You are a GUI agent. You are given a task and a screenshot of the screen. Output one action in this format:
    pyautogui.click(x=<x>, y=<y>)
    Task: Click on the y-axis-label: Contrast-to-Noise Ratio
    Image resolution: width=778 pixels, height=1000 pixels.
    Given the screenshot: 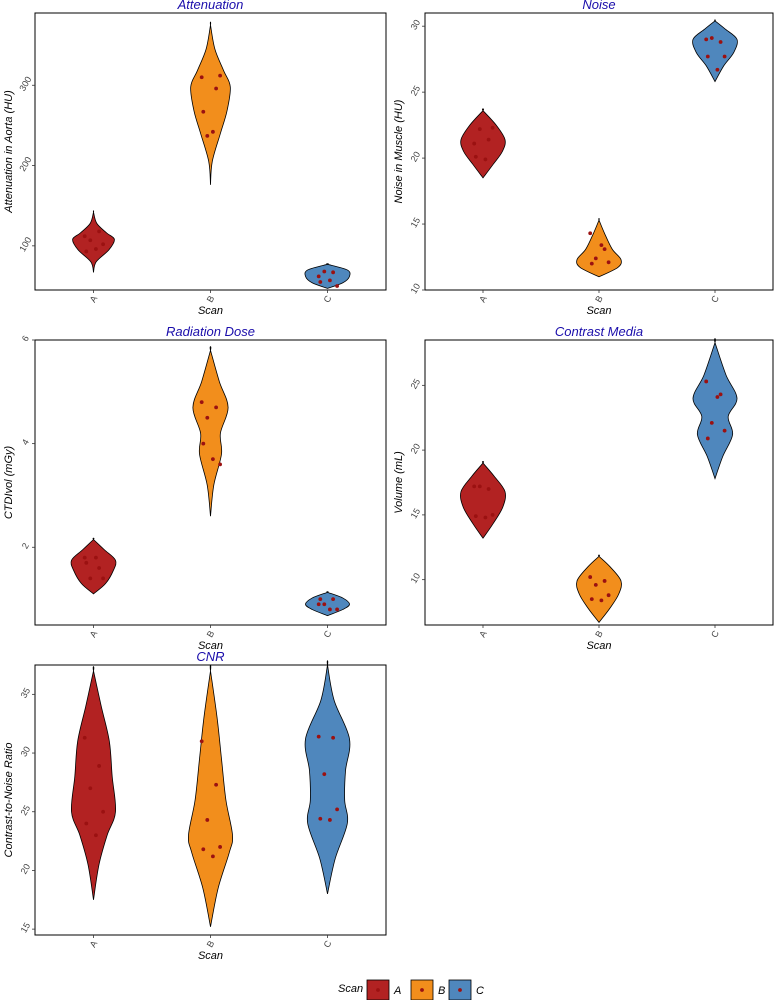 What is the action you would take?
    pyautogui.click(x=9, y=800)
    